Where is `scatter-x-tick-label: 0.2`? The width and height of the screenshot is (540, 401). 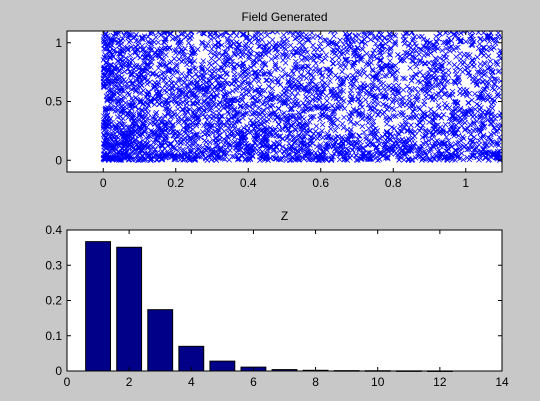 scatter-x-tick-label: 0.2 is located at coordinates (175, 183).